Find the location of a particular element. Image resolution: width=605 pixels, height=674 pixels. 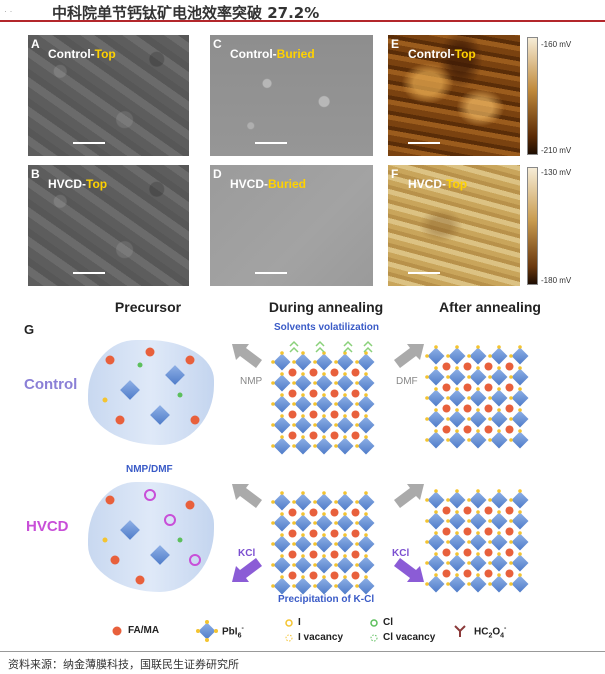

source-note: 资料来源：纳金薄膜科技，国联民生证券研究所 is located at coordinates (123, 664).